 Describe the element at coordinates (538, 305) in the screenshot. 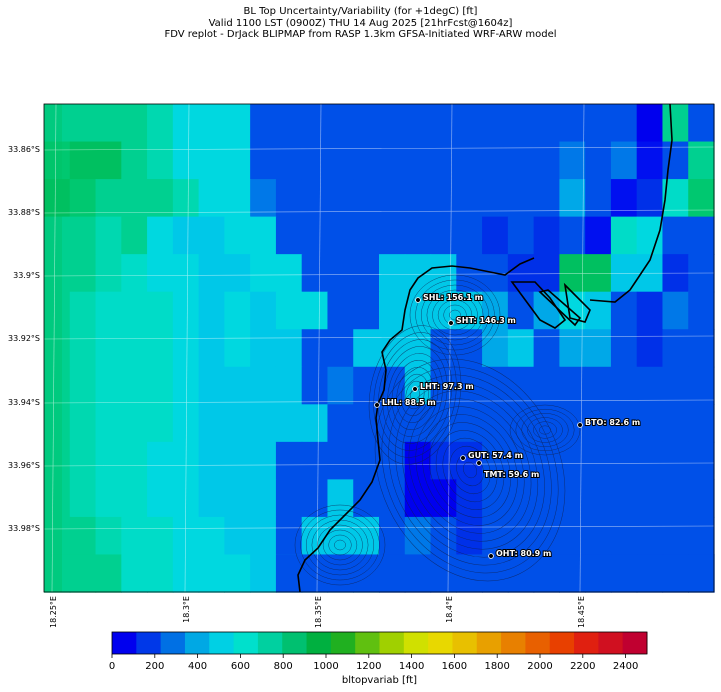

I see `harbour-outline` at that location.